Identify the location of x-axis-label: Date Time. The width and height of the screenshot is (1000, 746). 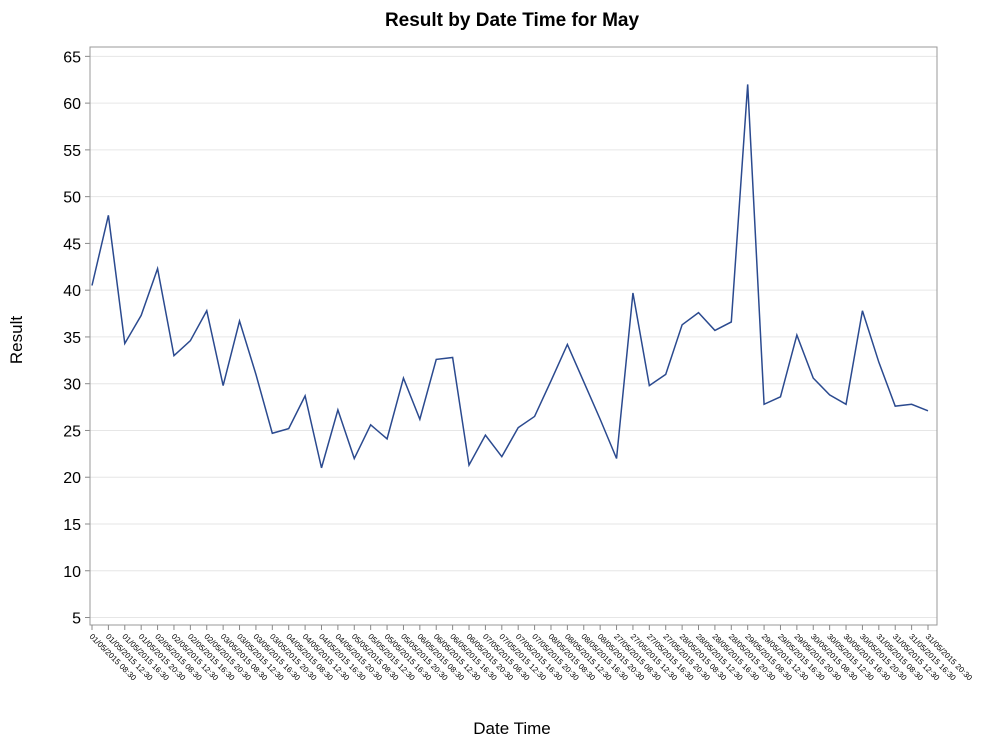
(511, 728).